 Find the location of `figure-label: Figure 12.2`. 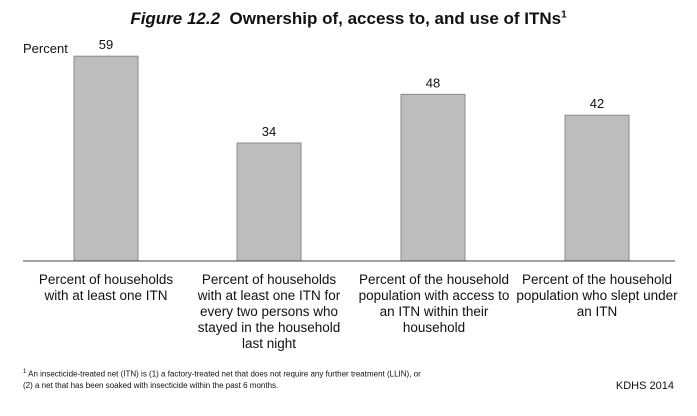

figure-label: Figure 12.2 is located at coordinates (175, 18).